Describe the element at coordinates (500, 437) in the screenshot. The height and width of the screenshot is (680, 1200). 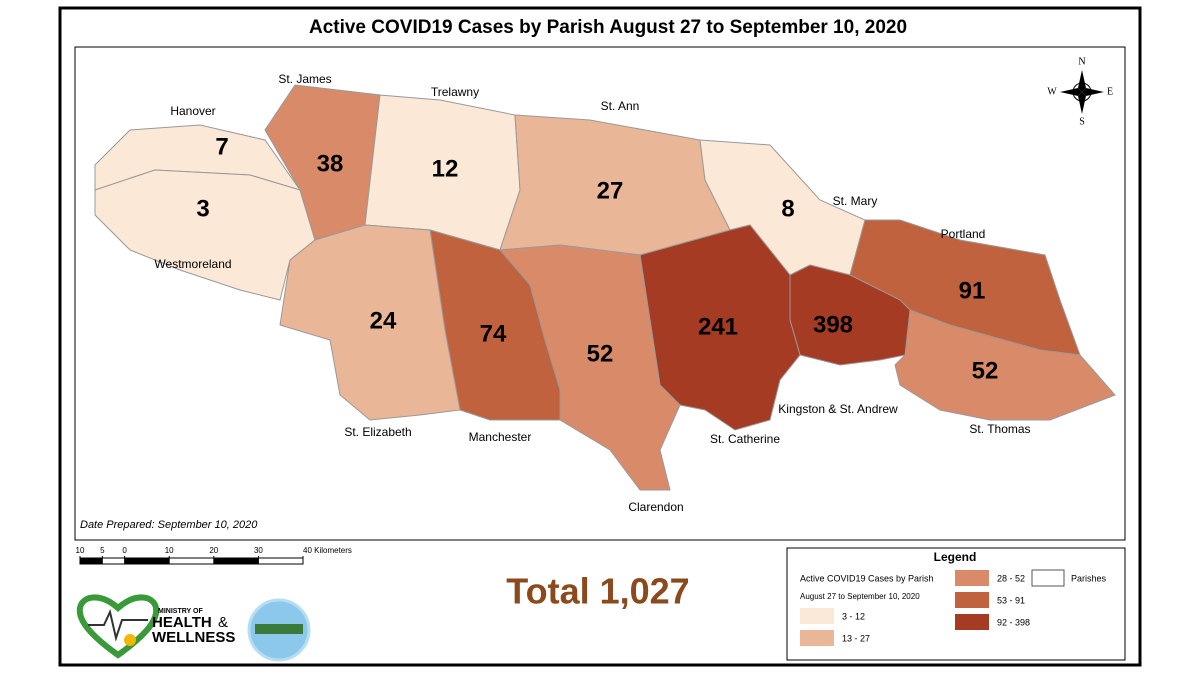
I see `parish-name: Manchester` at that location.